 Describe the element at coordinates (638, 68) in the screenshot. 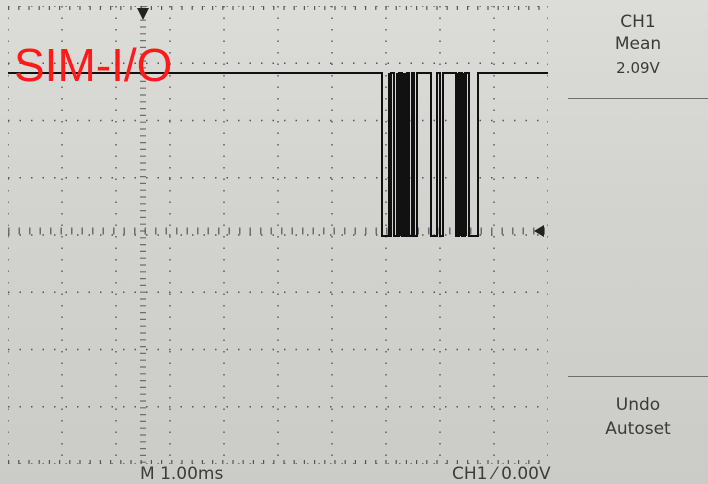

I see `measurement-value: 2.09V` at that location.